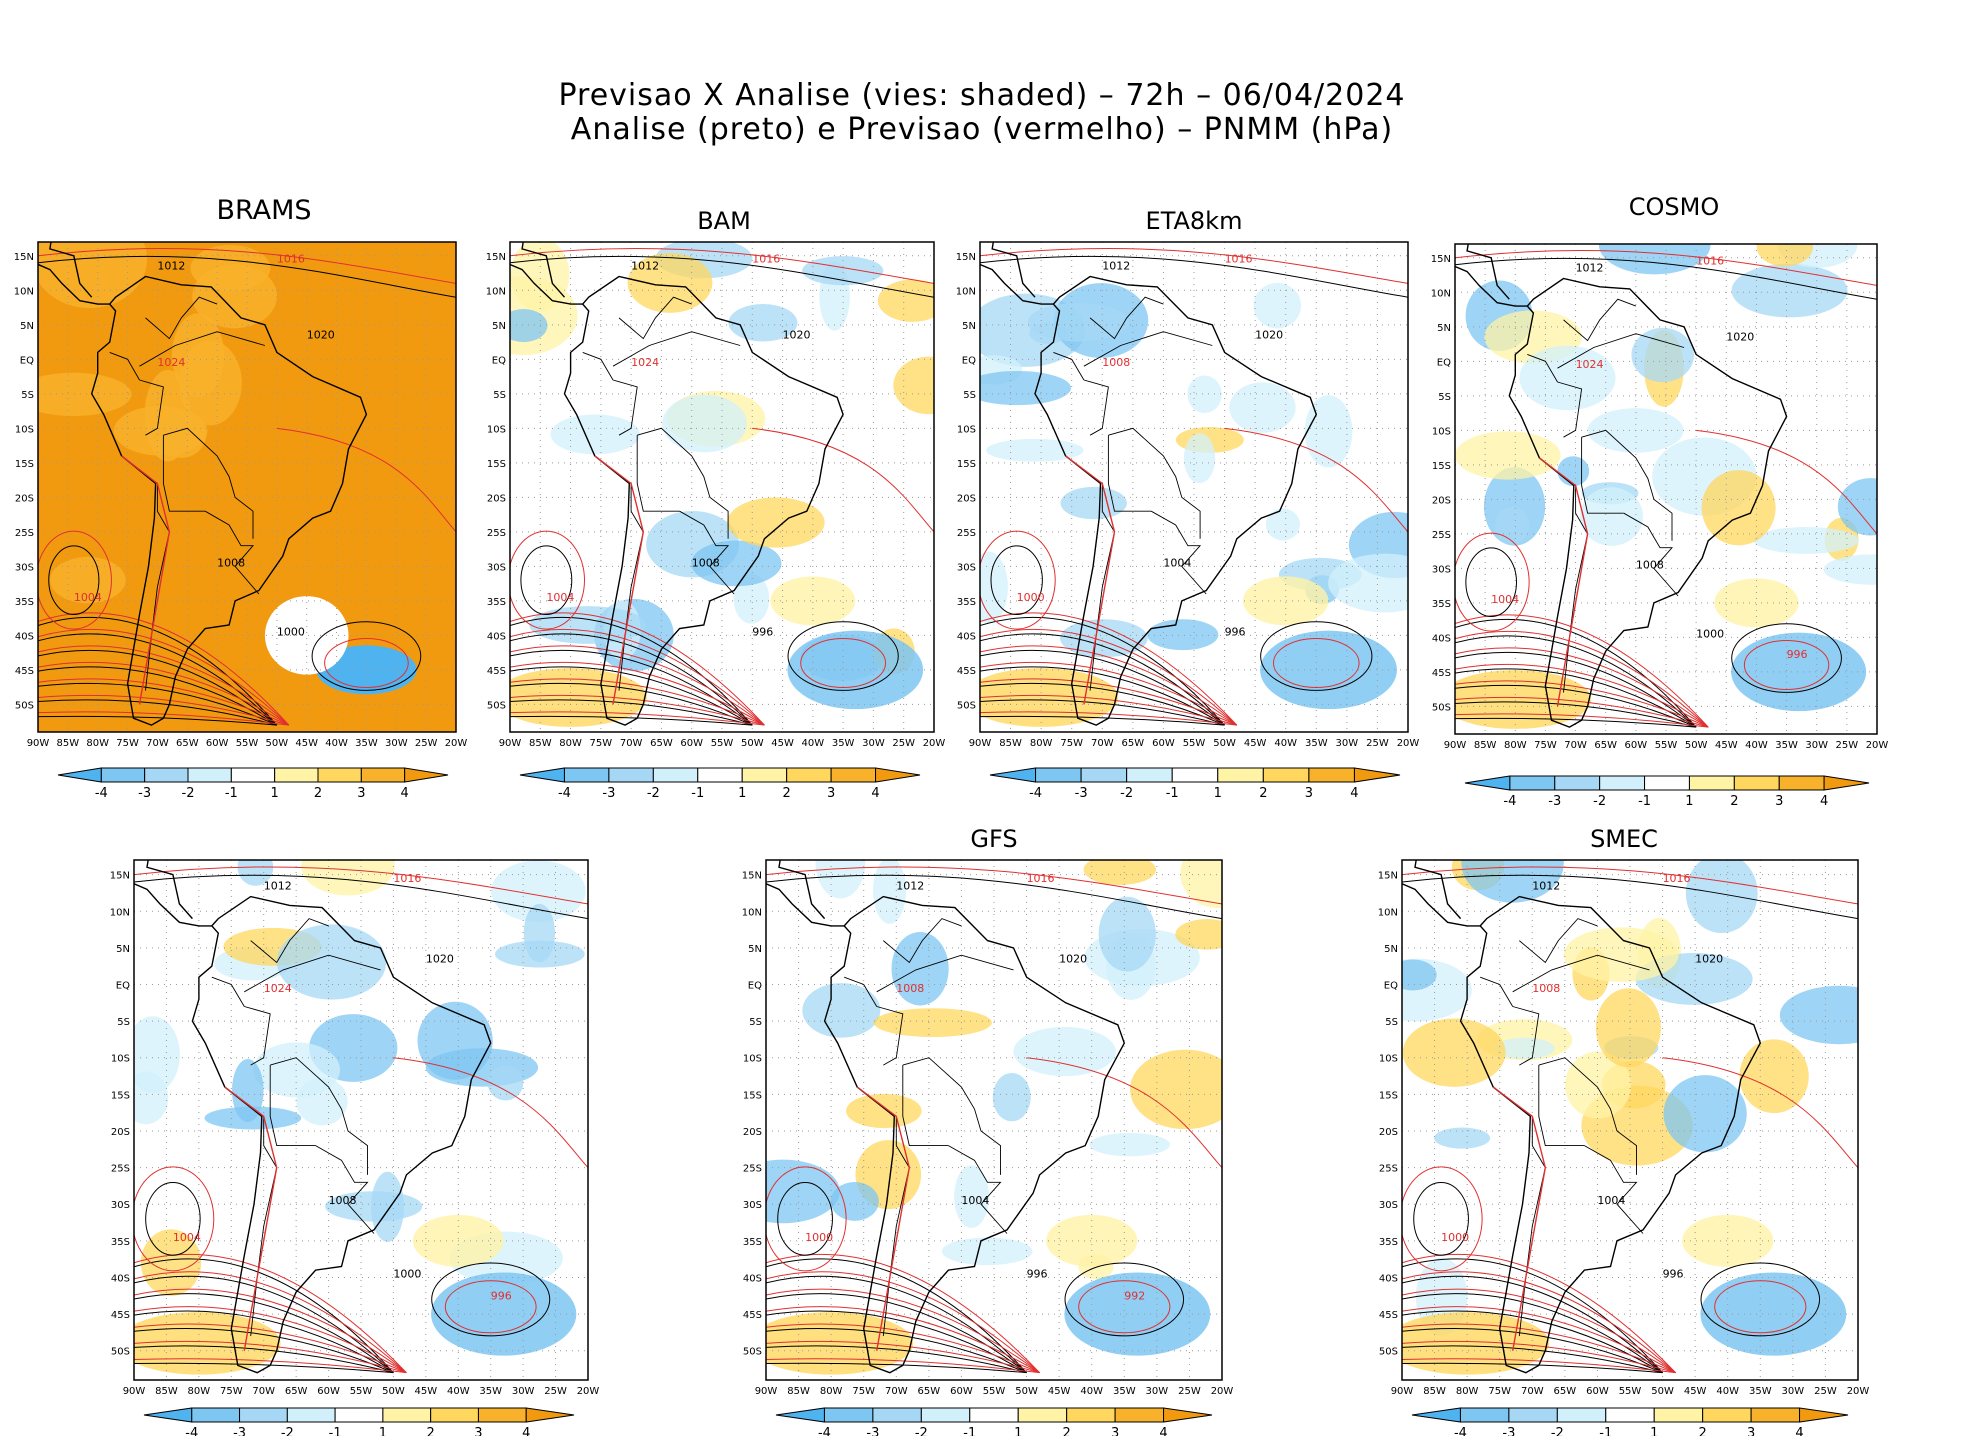 The width and height of the screenshot is (1964, 1436). I want to click on longitude-tick-label: 40W, so click(1756, 745).